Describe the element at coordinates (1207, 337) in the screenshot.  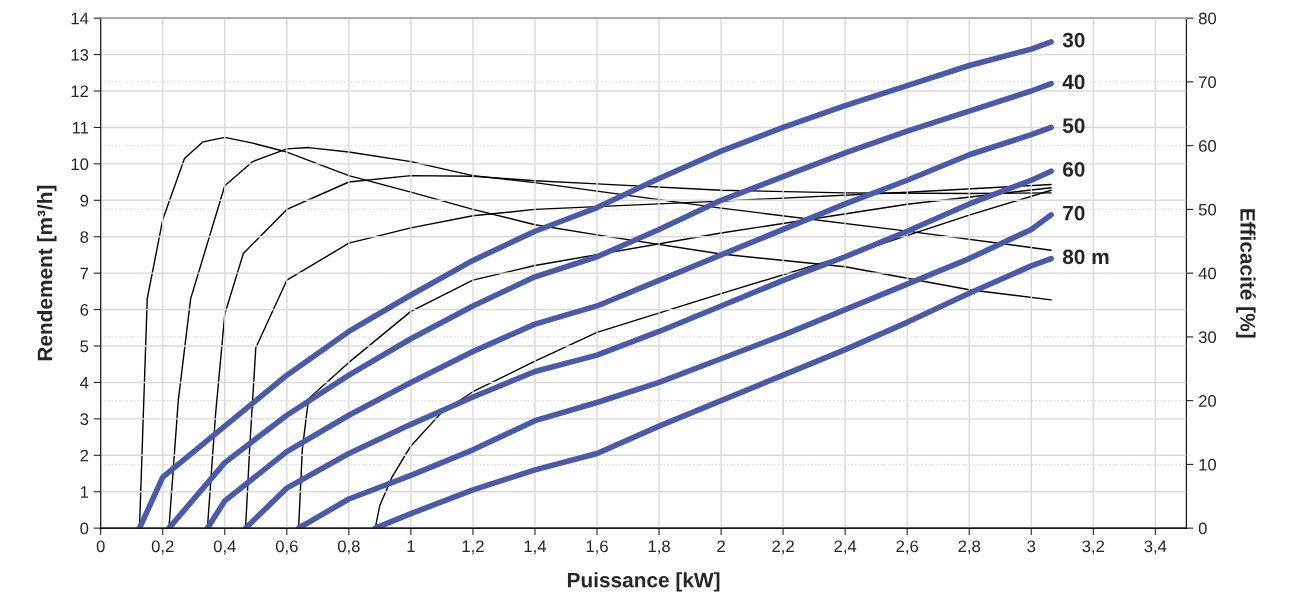
I see `y2-tick-label: 30` at that location.